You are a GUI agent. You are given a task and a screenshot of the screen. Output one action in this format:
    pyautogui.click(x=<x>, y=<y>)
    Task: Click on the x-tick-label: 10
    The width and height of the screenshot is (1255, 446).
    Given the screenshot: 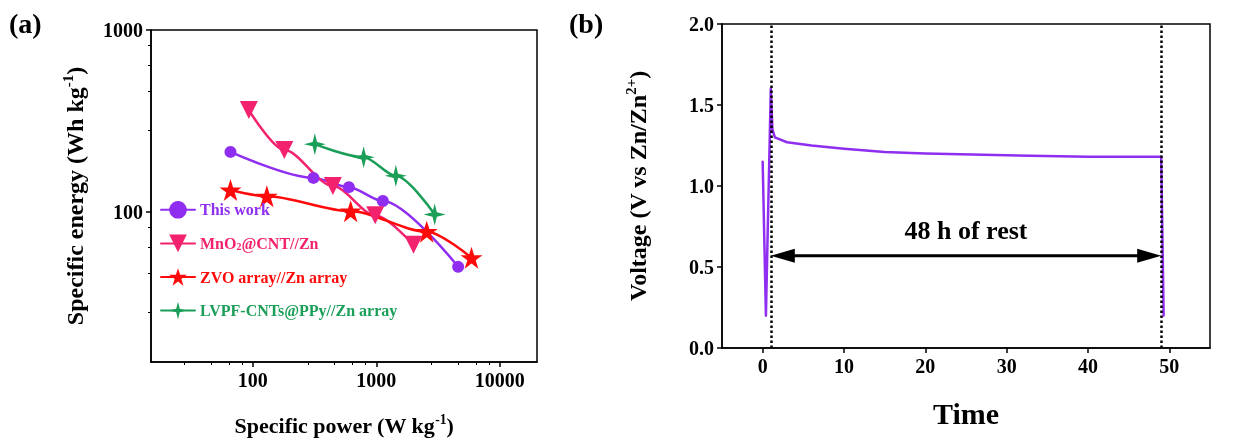 What is the action you would take?
    pyautogui.click(x=844, y=366)
    